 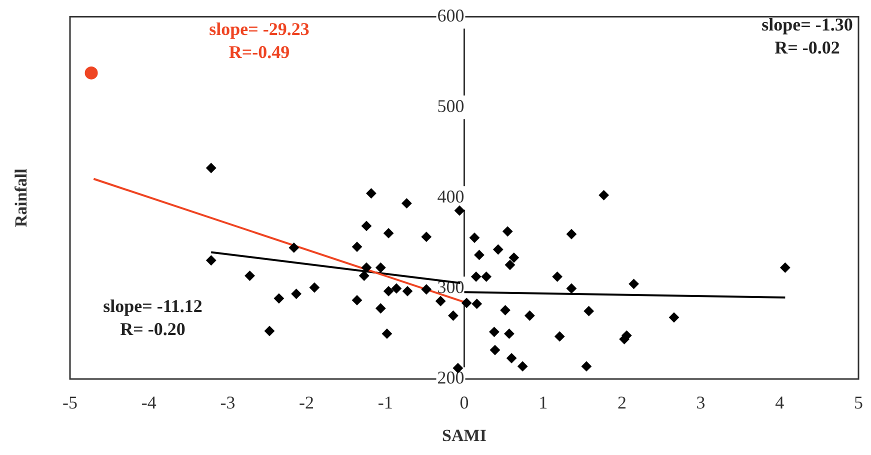 What do you see at coordinates (228, 402) in the screenshot?
I see `x-tick-label: -3` at bounding box center [228, 402].